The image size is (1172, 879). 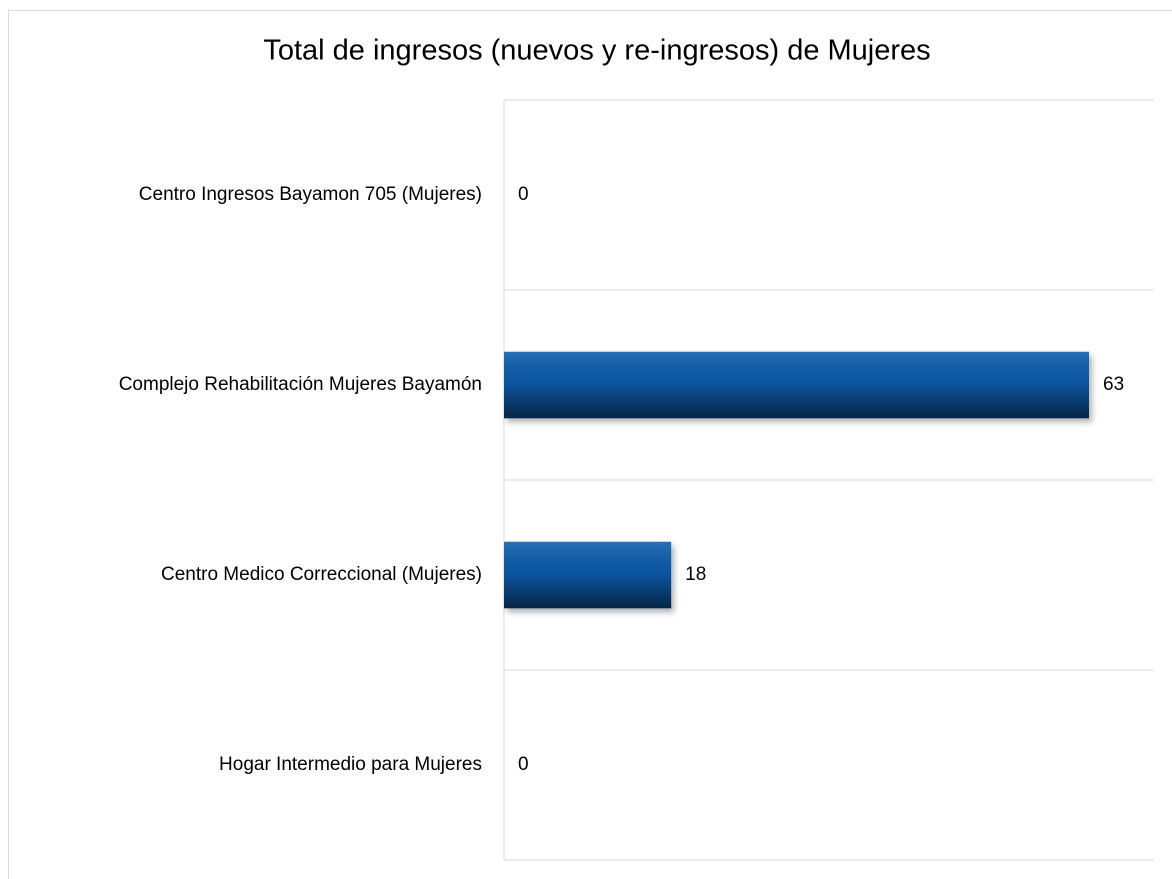 I want to click on data-label: 18, so click(x=695, y=574).